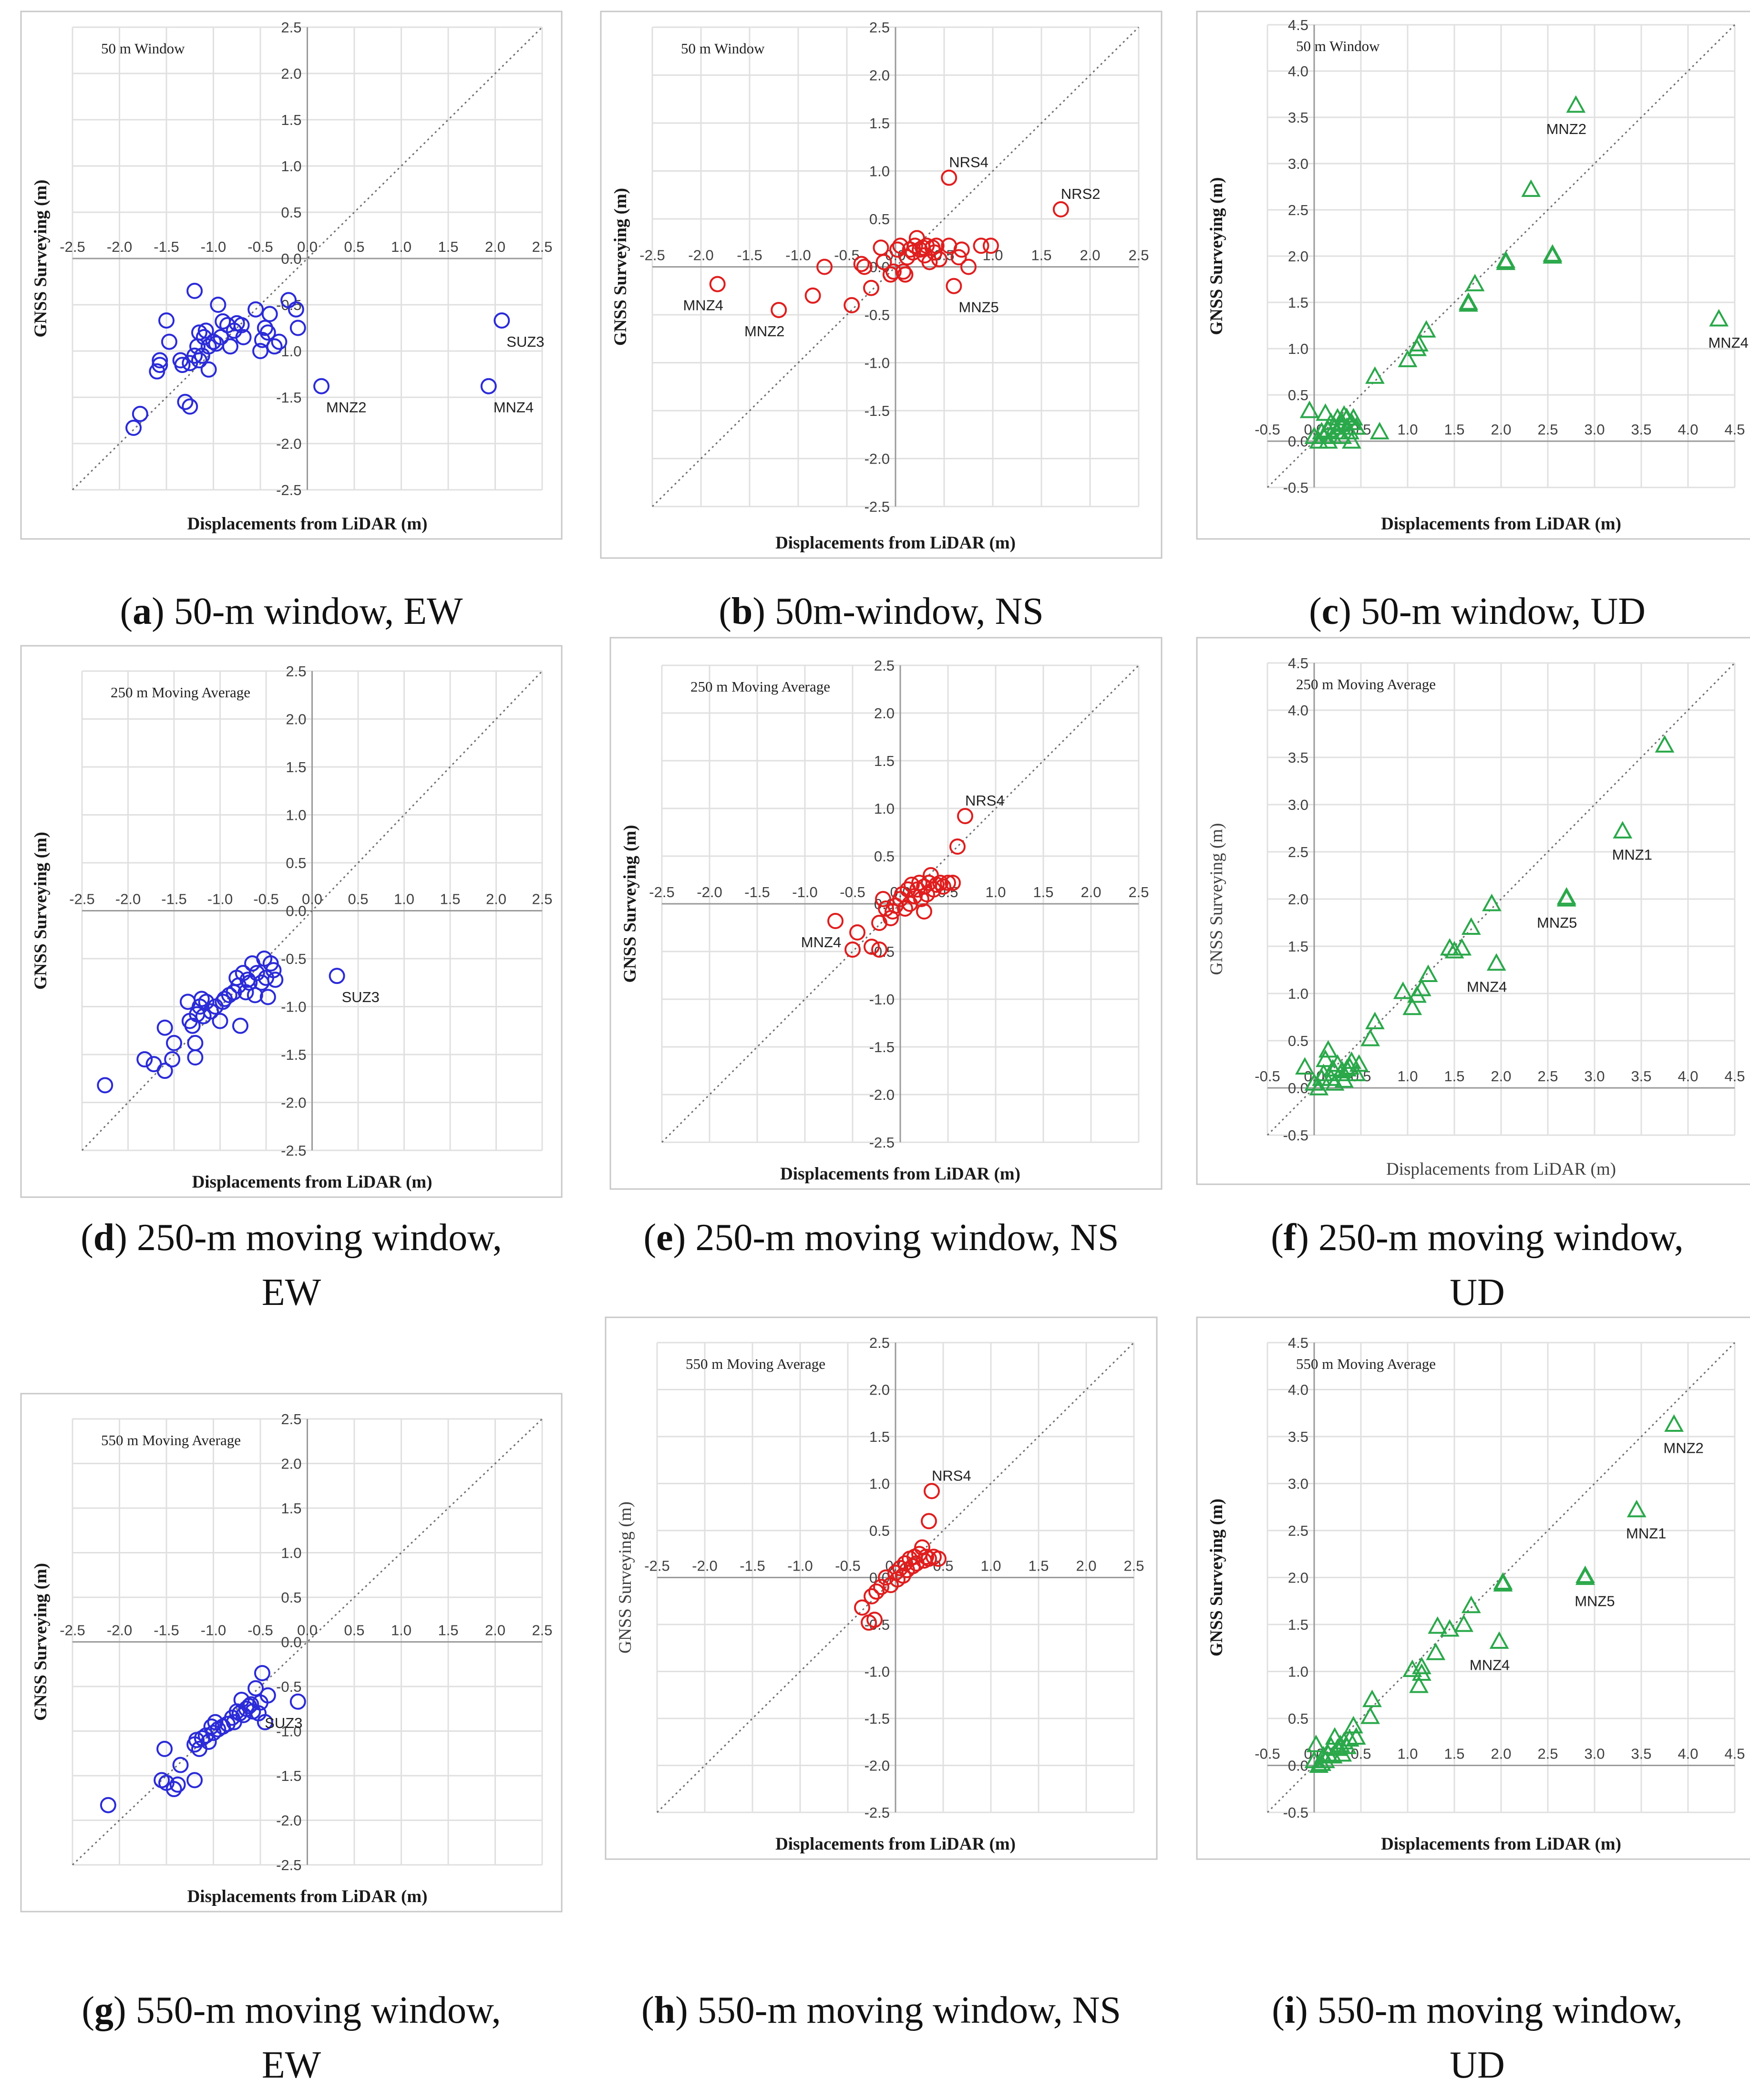 This screenshot has height=2100, width=1750. Describe the element at coordinates (1366, 1363) in the screenshot. I see `window-label: 550 m Moving Average` at that location.